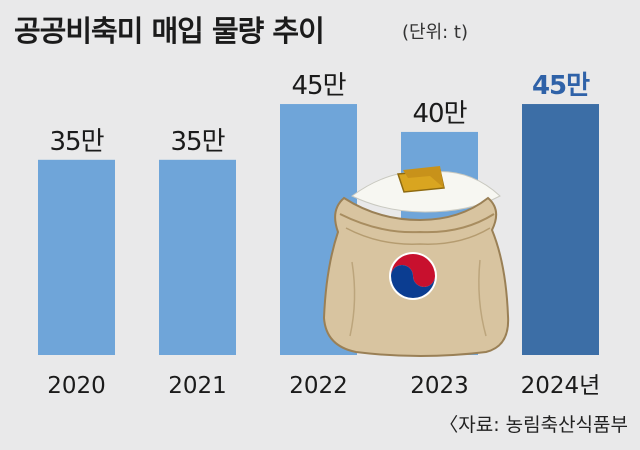  I want to click on bar-2024년, so click(560, 230).